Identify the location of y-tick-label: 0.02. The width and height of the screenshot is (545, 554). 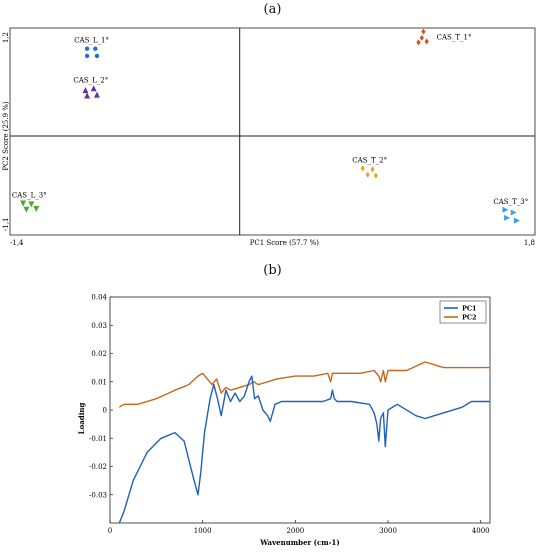
(99, 354).